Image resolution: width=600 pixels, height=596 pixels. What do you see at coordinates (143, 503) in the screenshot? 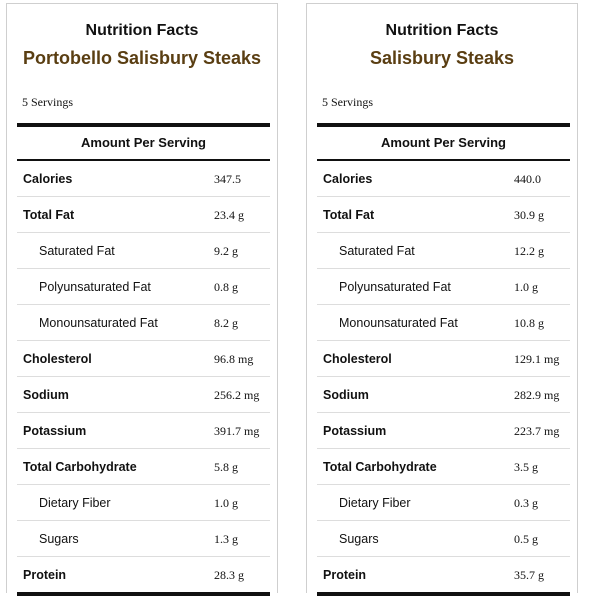
I see `nutrient-row: Dietary Fiber 1.0 g` at bounding box center [143, 503].